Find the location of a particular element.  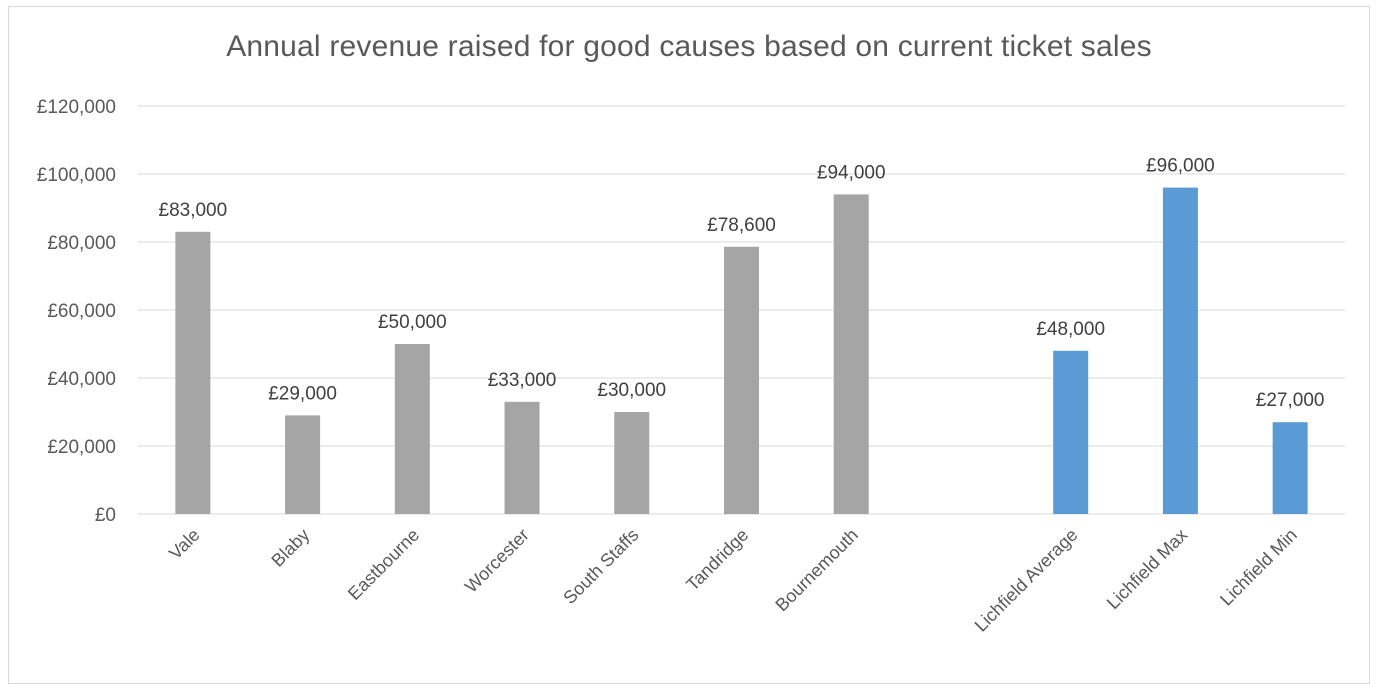

y-tick-label: £80,000 is located at coordinates (81, 243).